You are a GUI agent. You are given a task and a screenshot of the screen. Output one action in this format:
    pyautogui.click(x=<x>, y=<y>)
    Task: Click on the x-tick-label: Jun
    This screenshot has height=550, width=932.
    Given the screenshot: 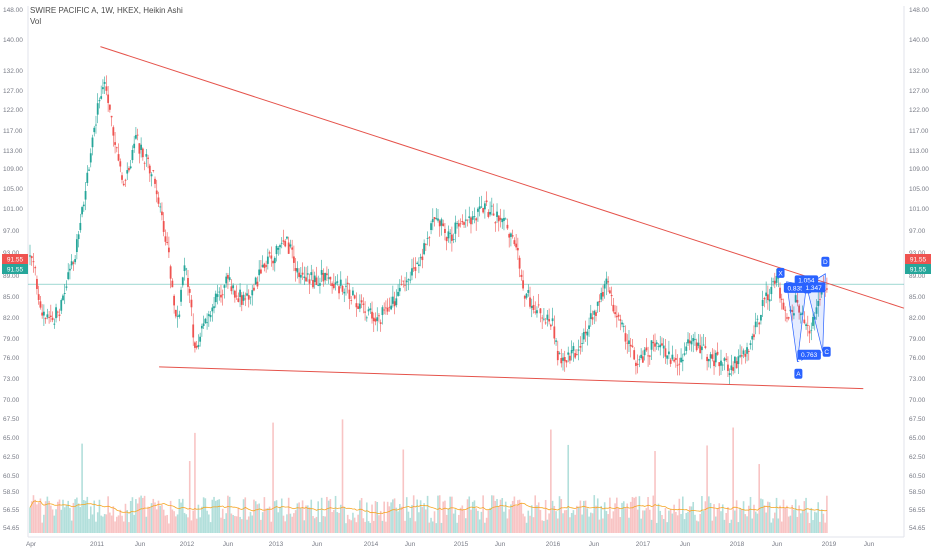 What is the action you would take?
    pyautogui.click(x=317, y=544)
    